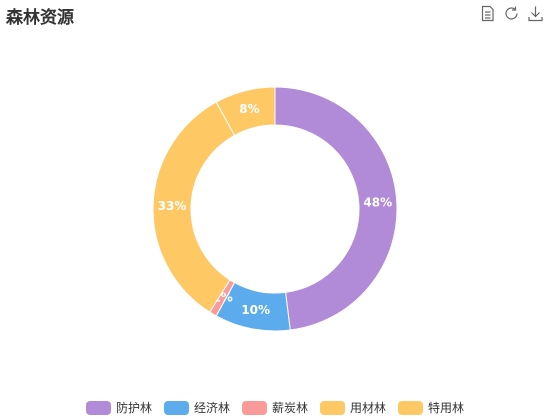 This screenshot has width=550, height=420. What do you see at coordinates (172, 206) in the screenshot?
I see `slice-label-4: 33%` at bounding box center [172, 206].